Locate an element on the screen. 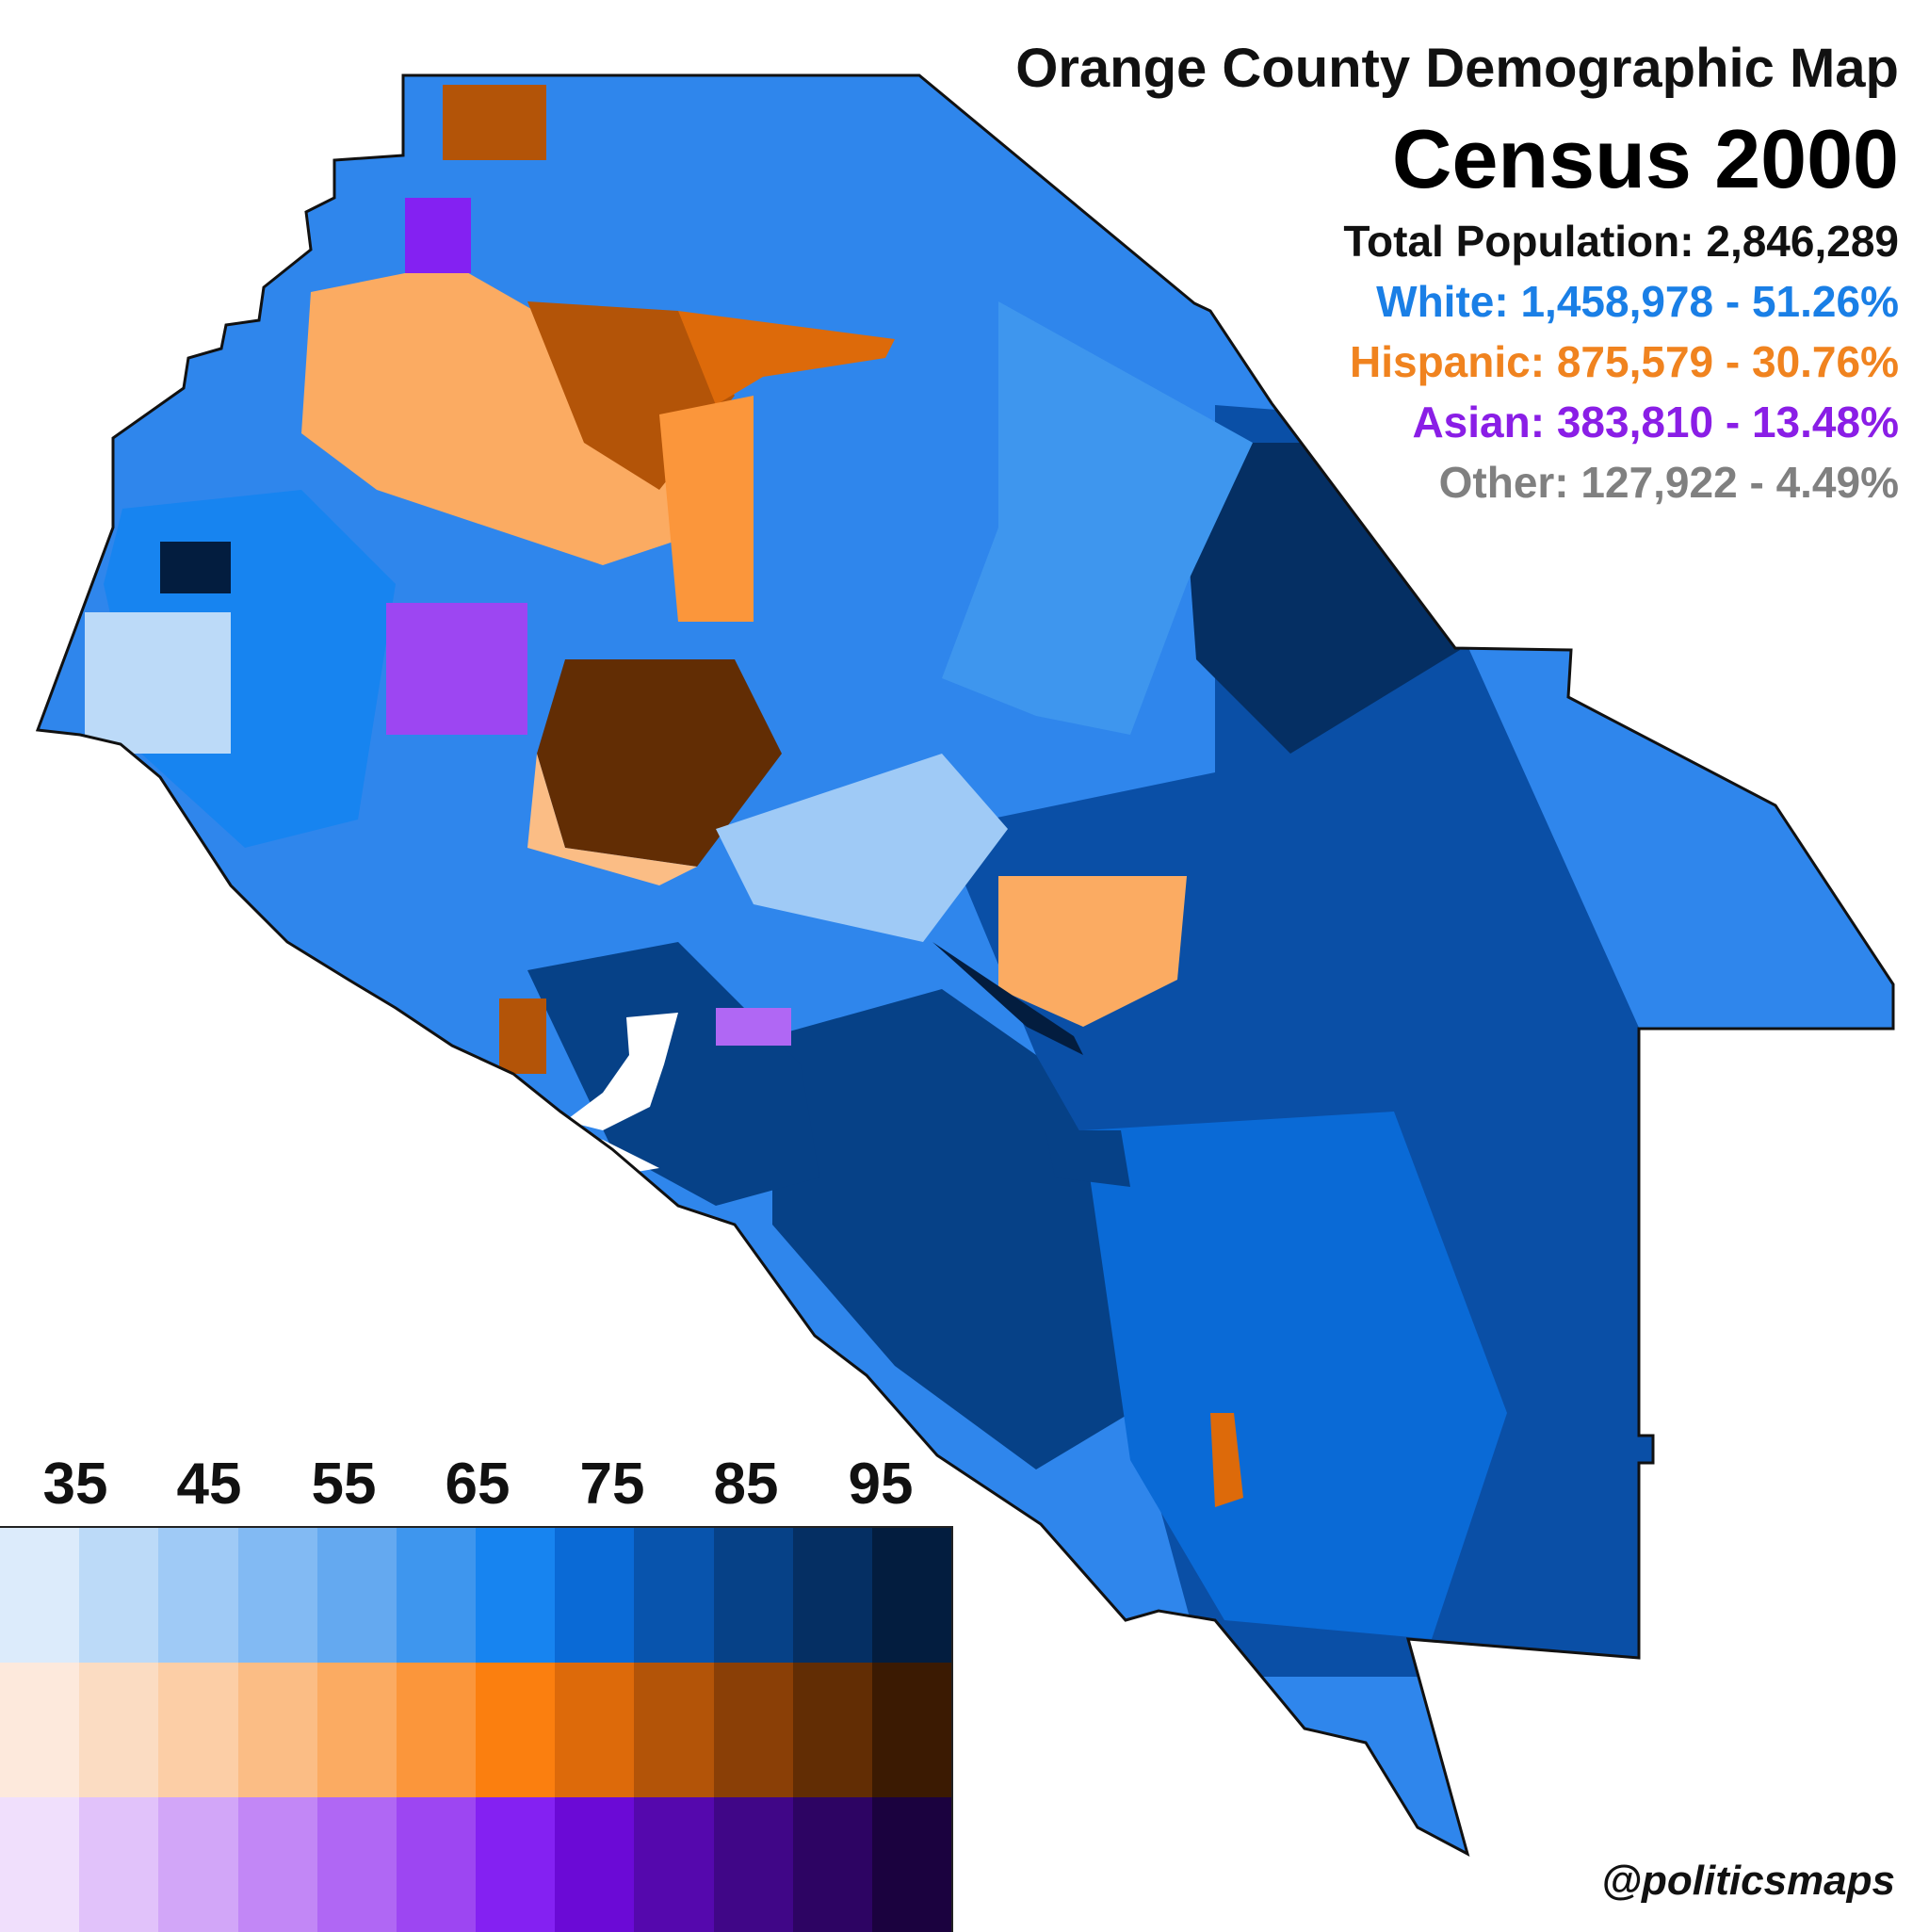  region-coast-north is located at coordinates (673, 1074).